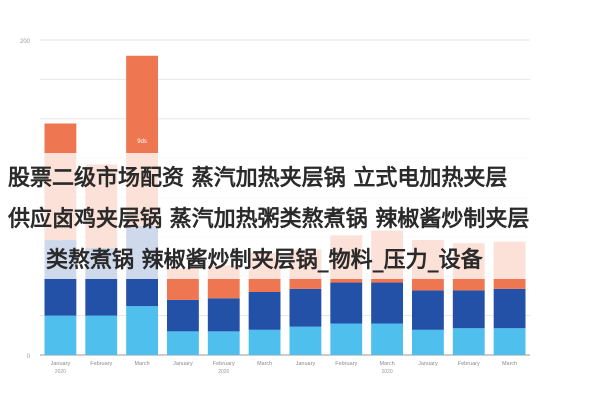  I want to click on title-line-1: 股票二级市场配资 蒸汽加热夹层锅 立式电加热夹层, so click(258, 178).